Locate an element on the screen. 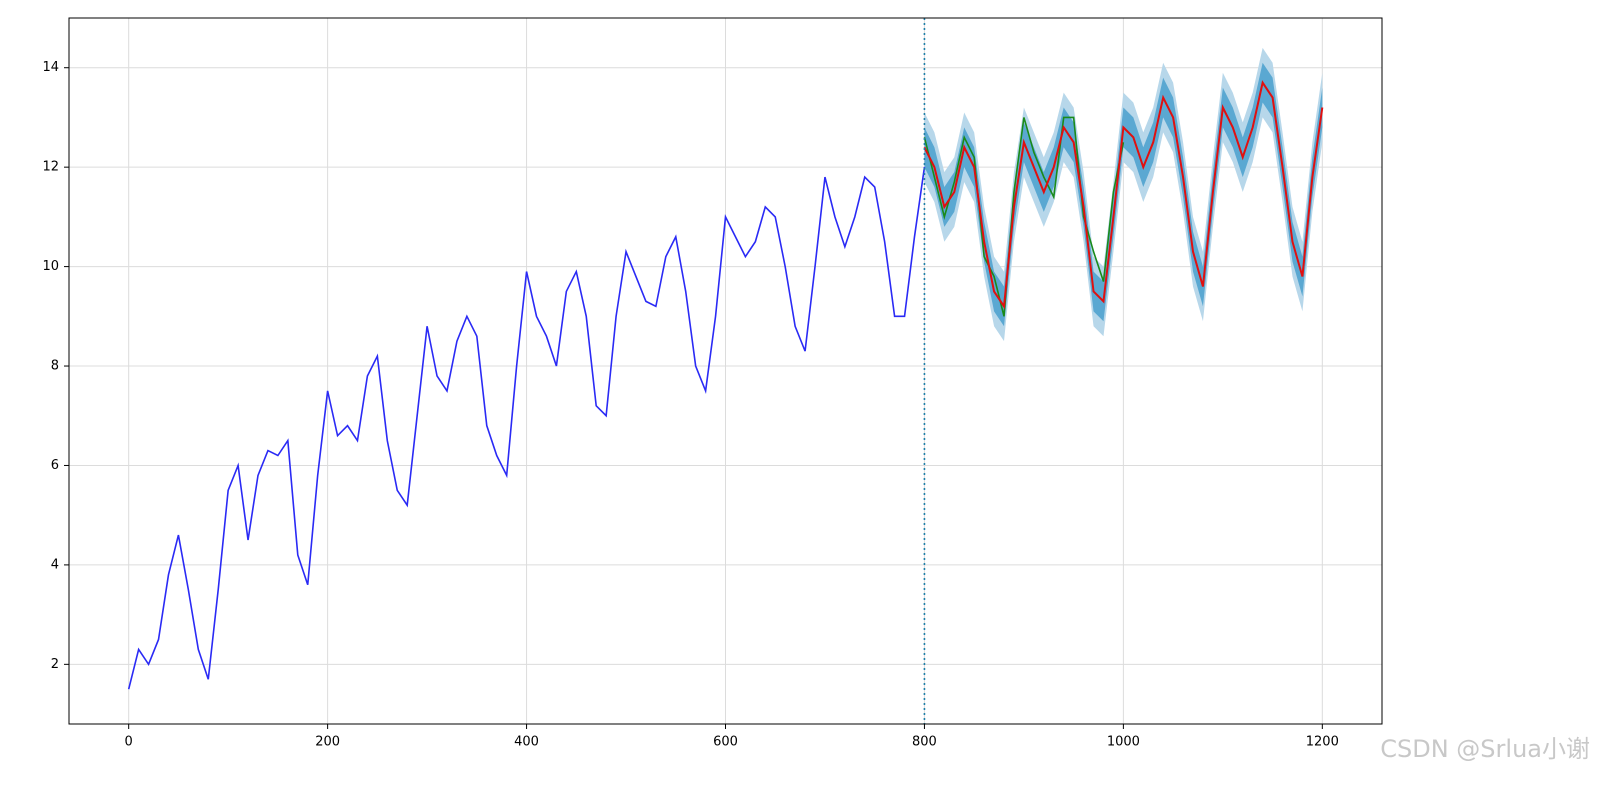  confidence-band is located at coordinates (1123, 194).